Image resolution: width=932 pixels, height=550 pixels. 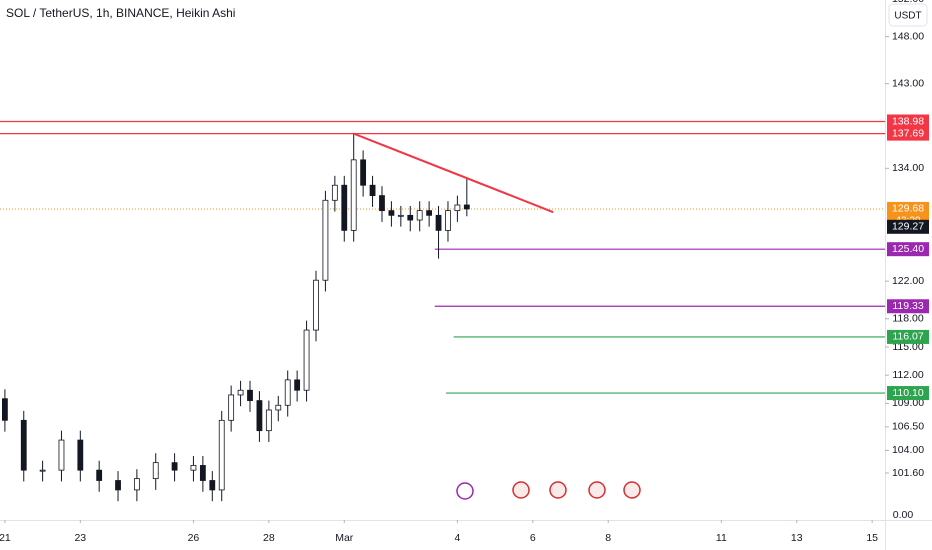 I want to click on price-label: 129.68, so click(x=908, y=209).